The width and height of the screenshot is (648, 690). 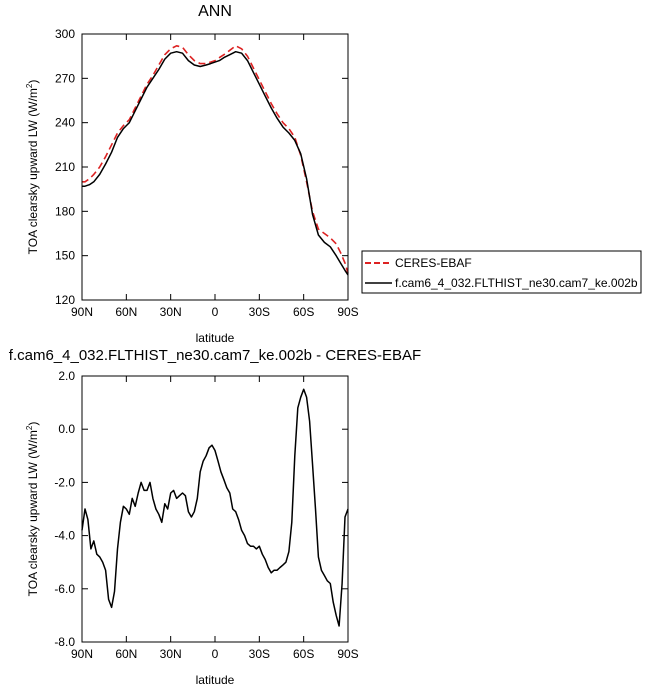 What do you see at coordinates (64, 589) in the screenshot?
I see `bottom-y-tick-label: -6.0` at bounding box center [64, 589].